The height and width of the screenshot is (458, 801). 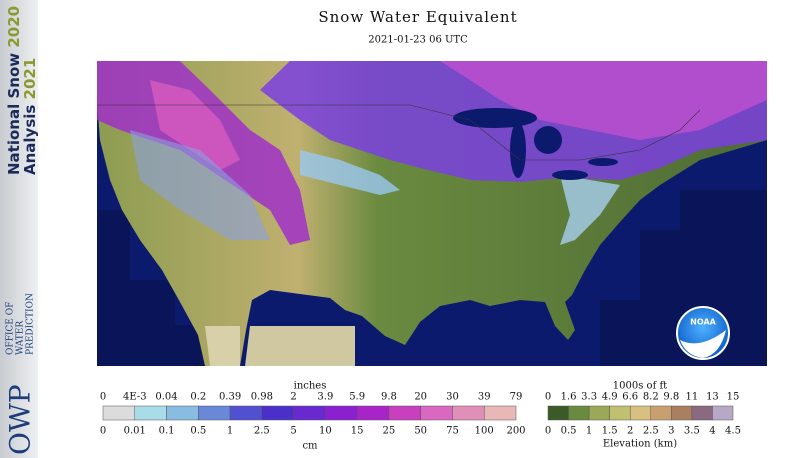 What do you see at coordinates (11, 328) in the screenshot?
I see `agency-line: OFFICE OF` at bounding box center [11, 328].